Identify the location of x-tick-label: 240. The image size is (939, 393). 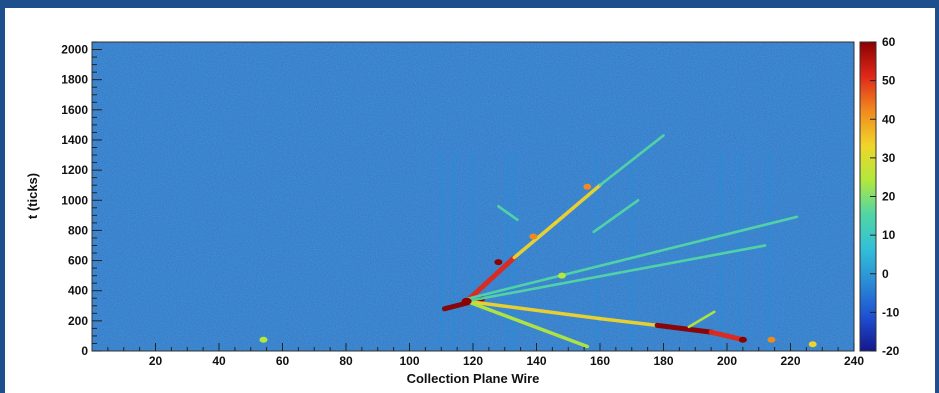
(854, 361).